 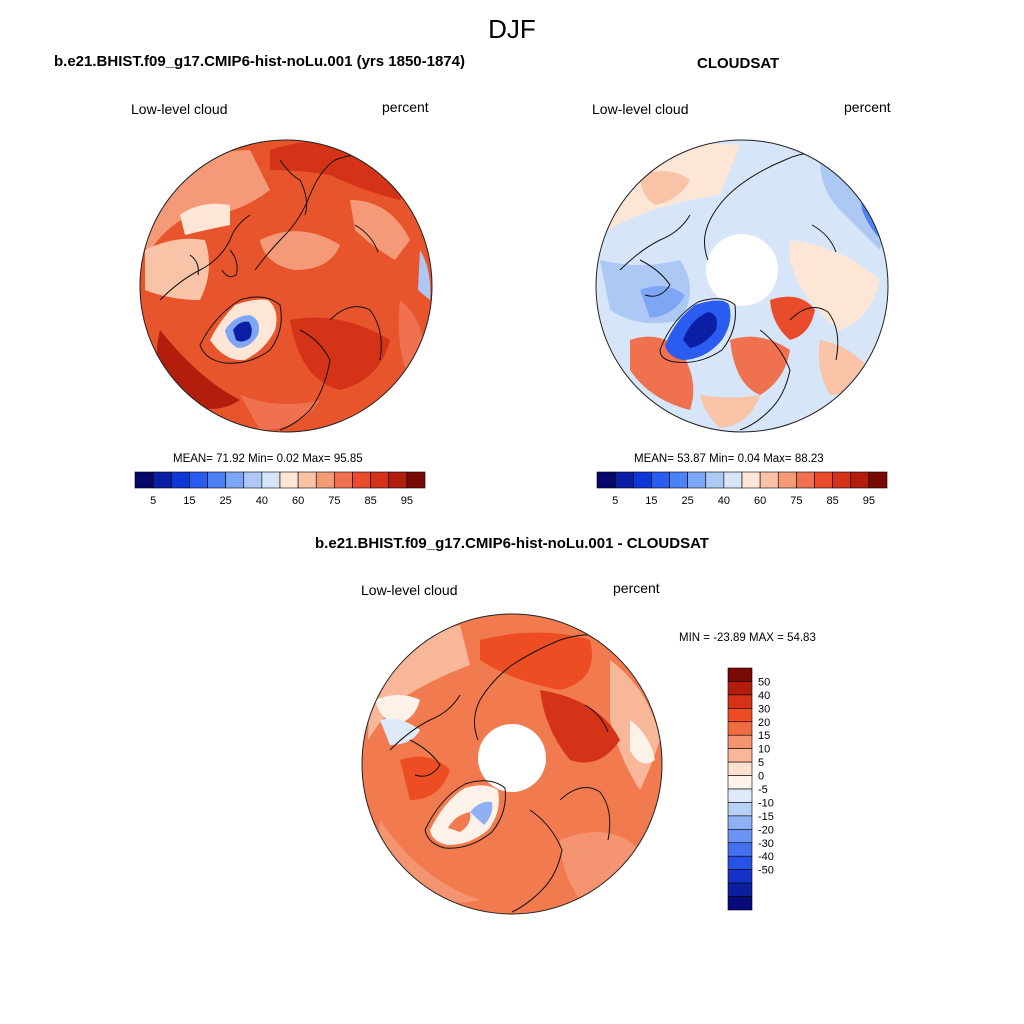 What do you see at coordinates (640, 109) in the screenshot?
I see `panel-obs-left-label: Low-level cloud` at bounding box center [640, 109].